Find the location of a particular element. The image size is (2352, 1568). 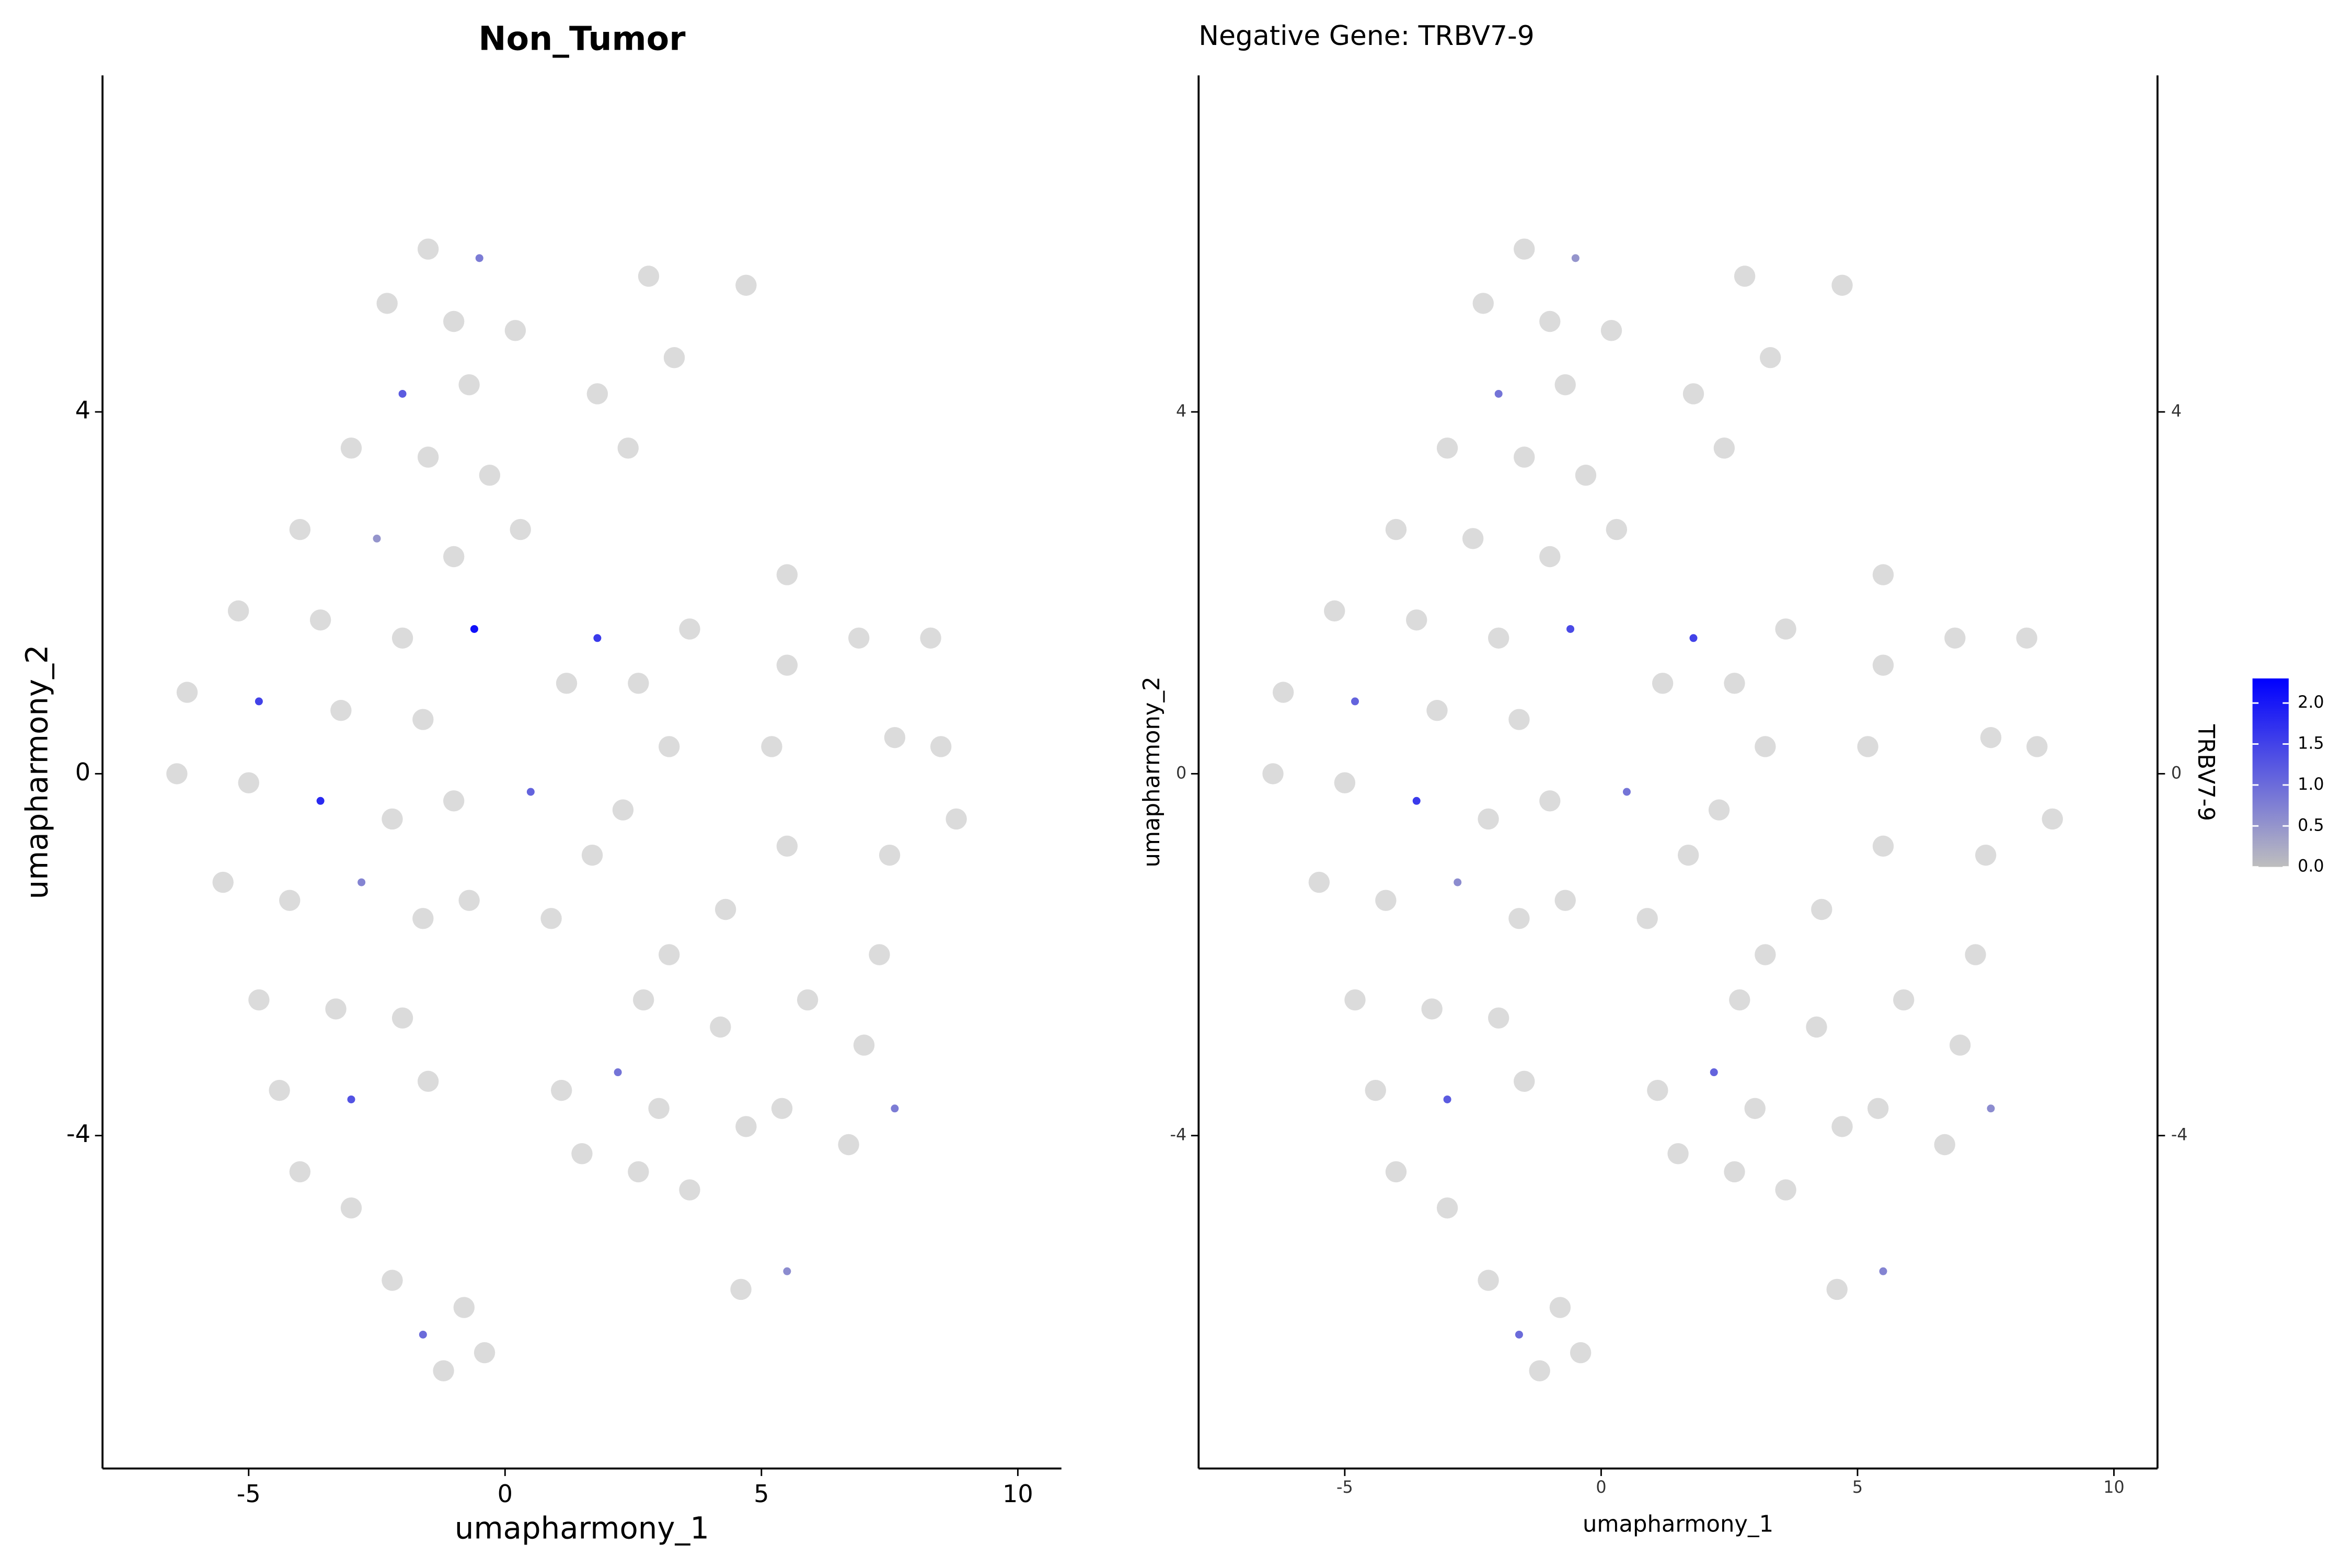

legend-tick-label: 1.5 is located at coordinates (2311, 743).